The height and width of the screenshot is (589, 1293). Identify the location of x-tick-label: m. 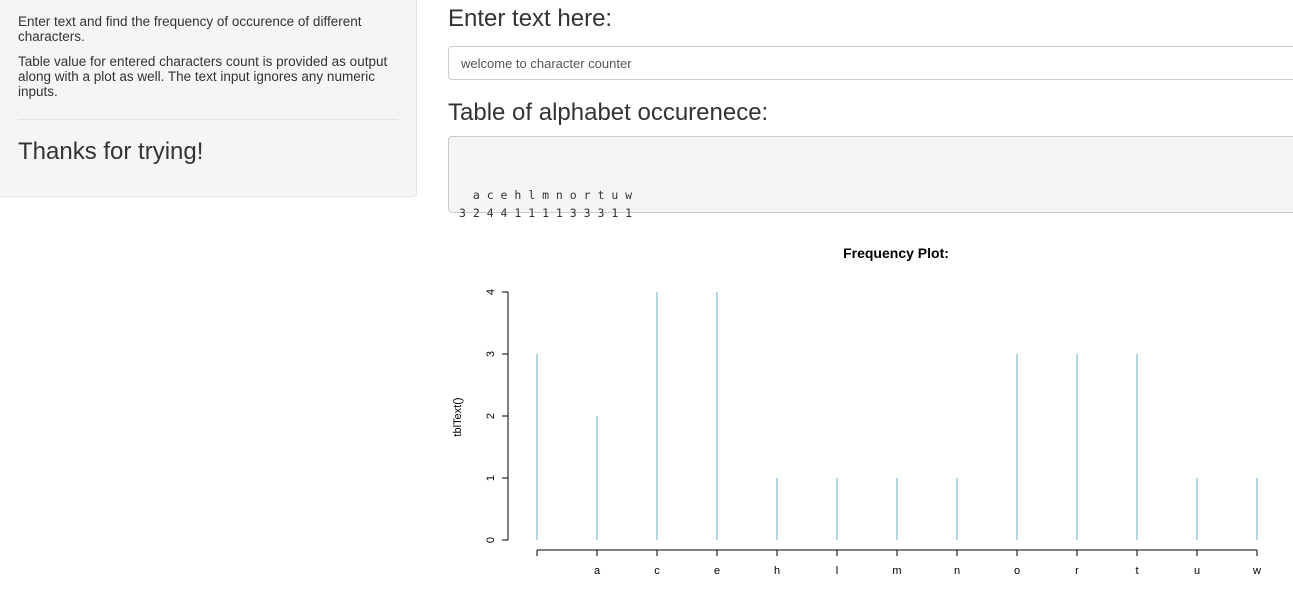
(896, 571).